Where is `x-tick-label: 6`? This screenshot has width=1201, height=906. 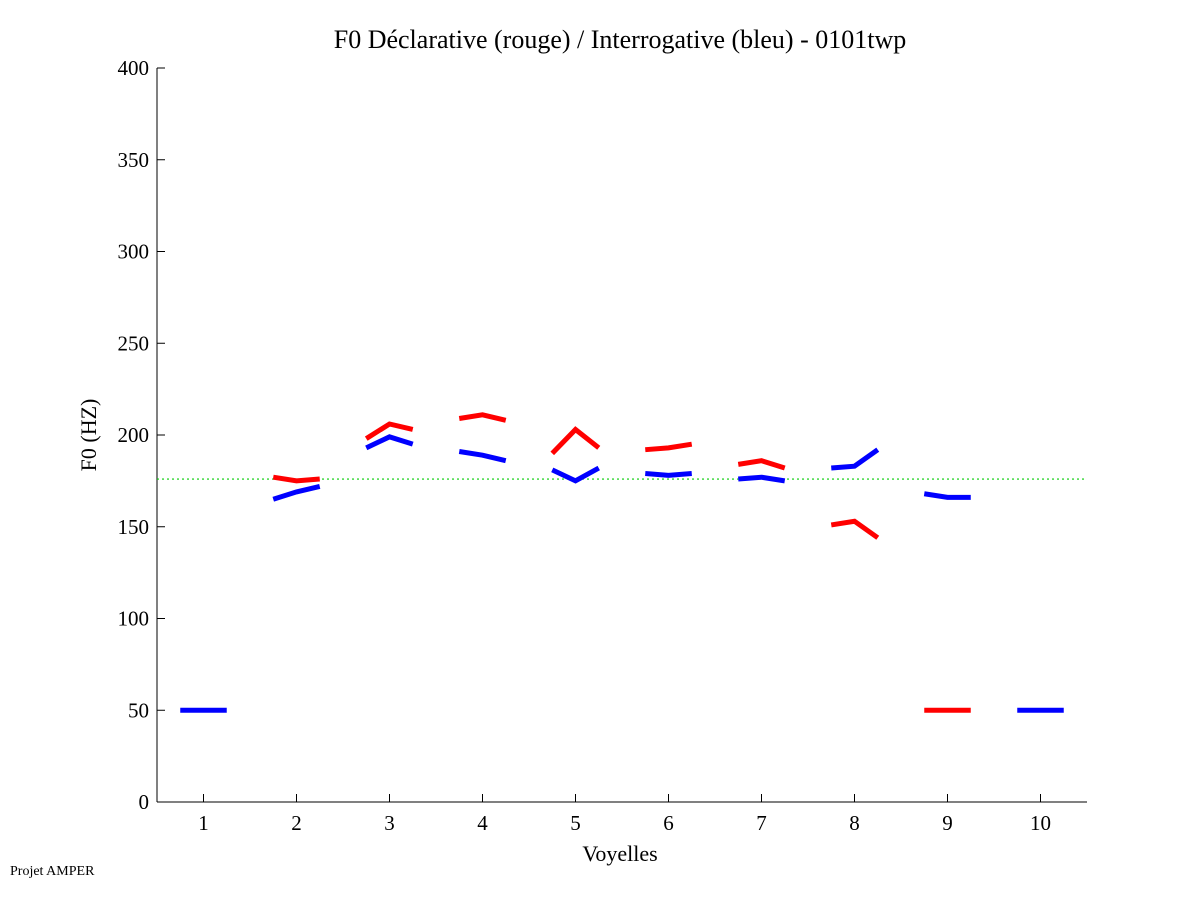
x-tick-label: 6 is located at coordinates (668, 823).